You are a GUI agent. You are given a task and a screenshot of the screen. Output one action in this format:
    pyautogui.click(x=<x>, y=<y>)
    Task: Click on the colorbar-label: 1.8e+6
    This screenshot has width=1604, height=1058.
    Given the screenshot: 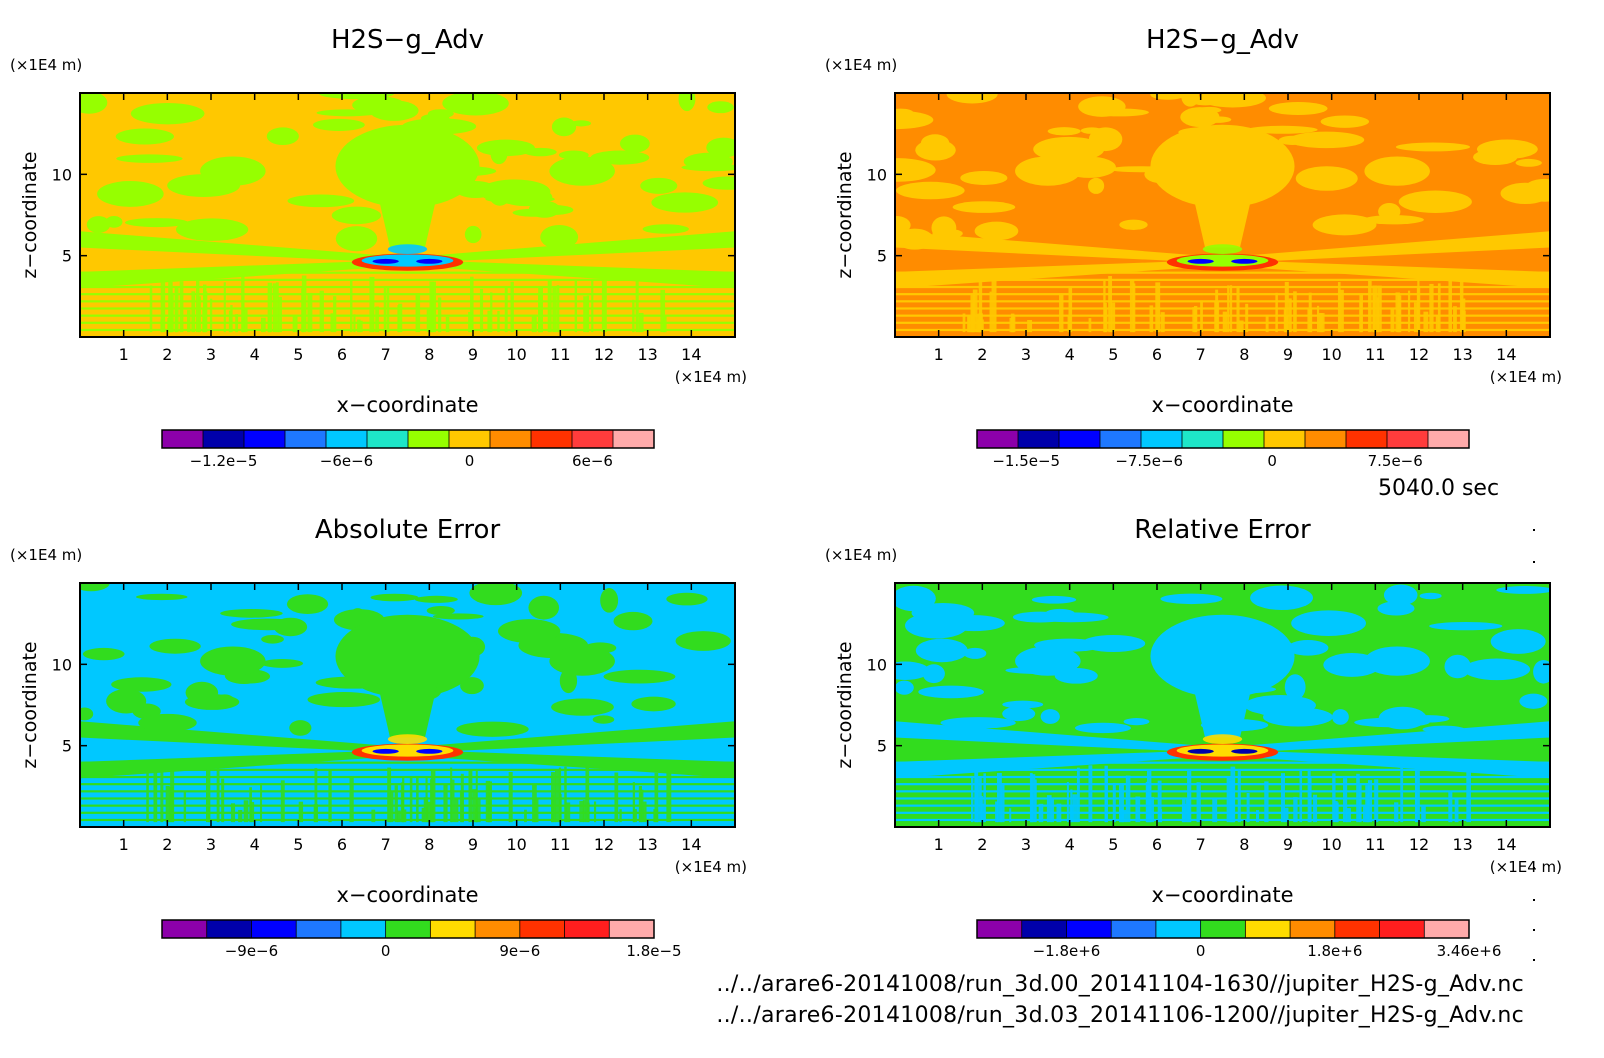 What is the action you would take?
    pyautogui.click(x=1334, y=951)
    